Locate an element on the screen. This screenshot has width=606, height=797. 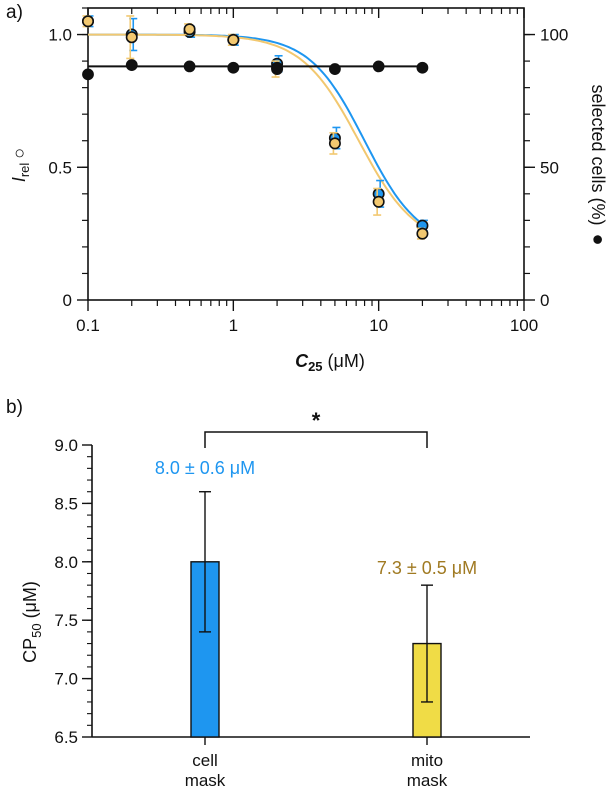
x-label-sub: 25 is located at coordinates (315, 366).